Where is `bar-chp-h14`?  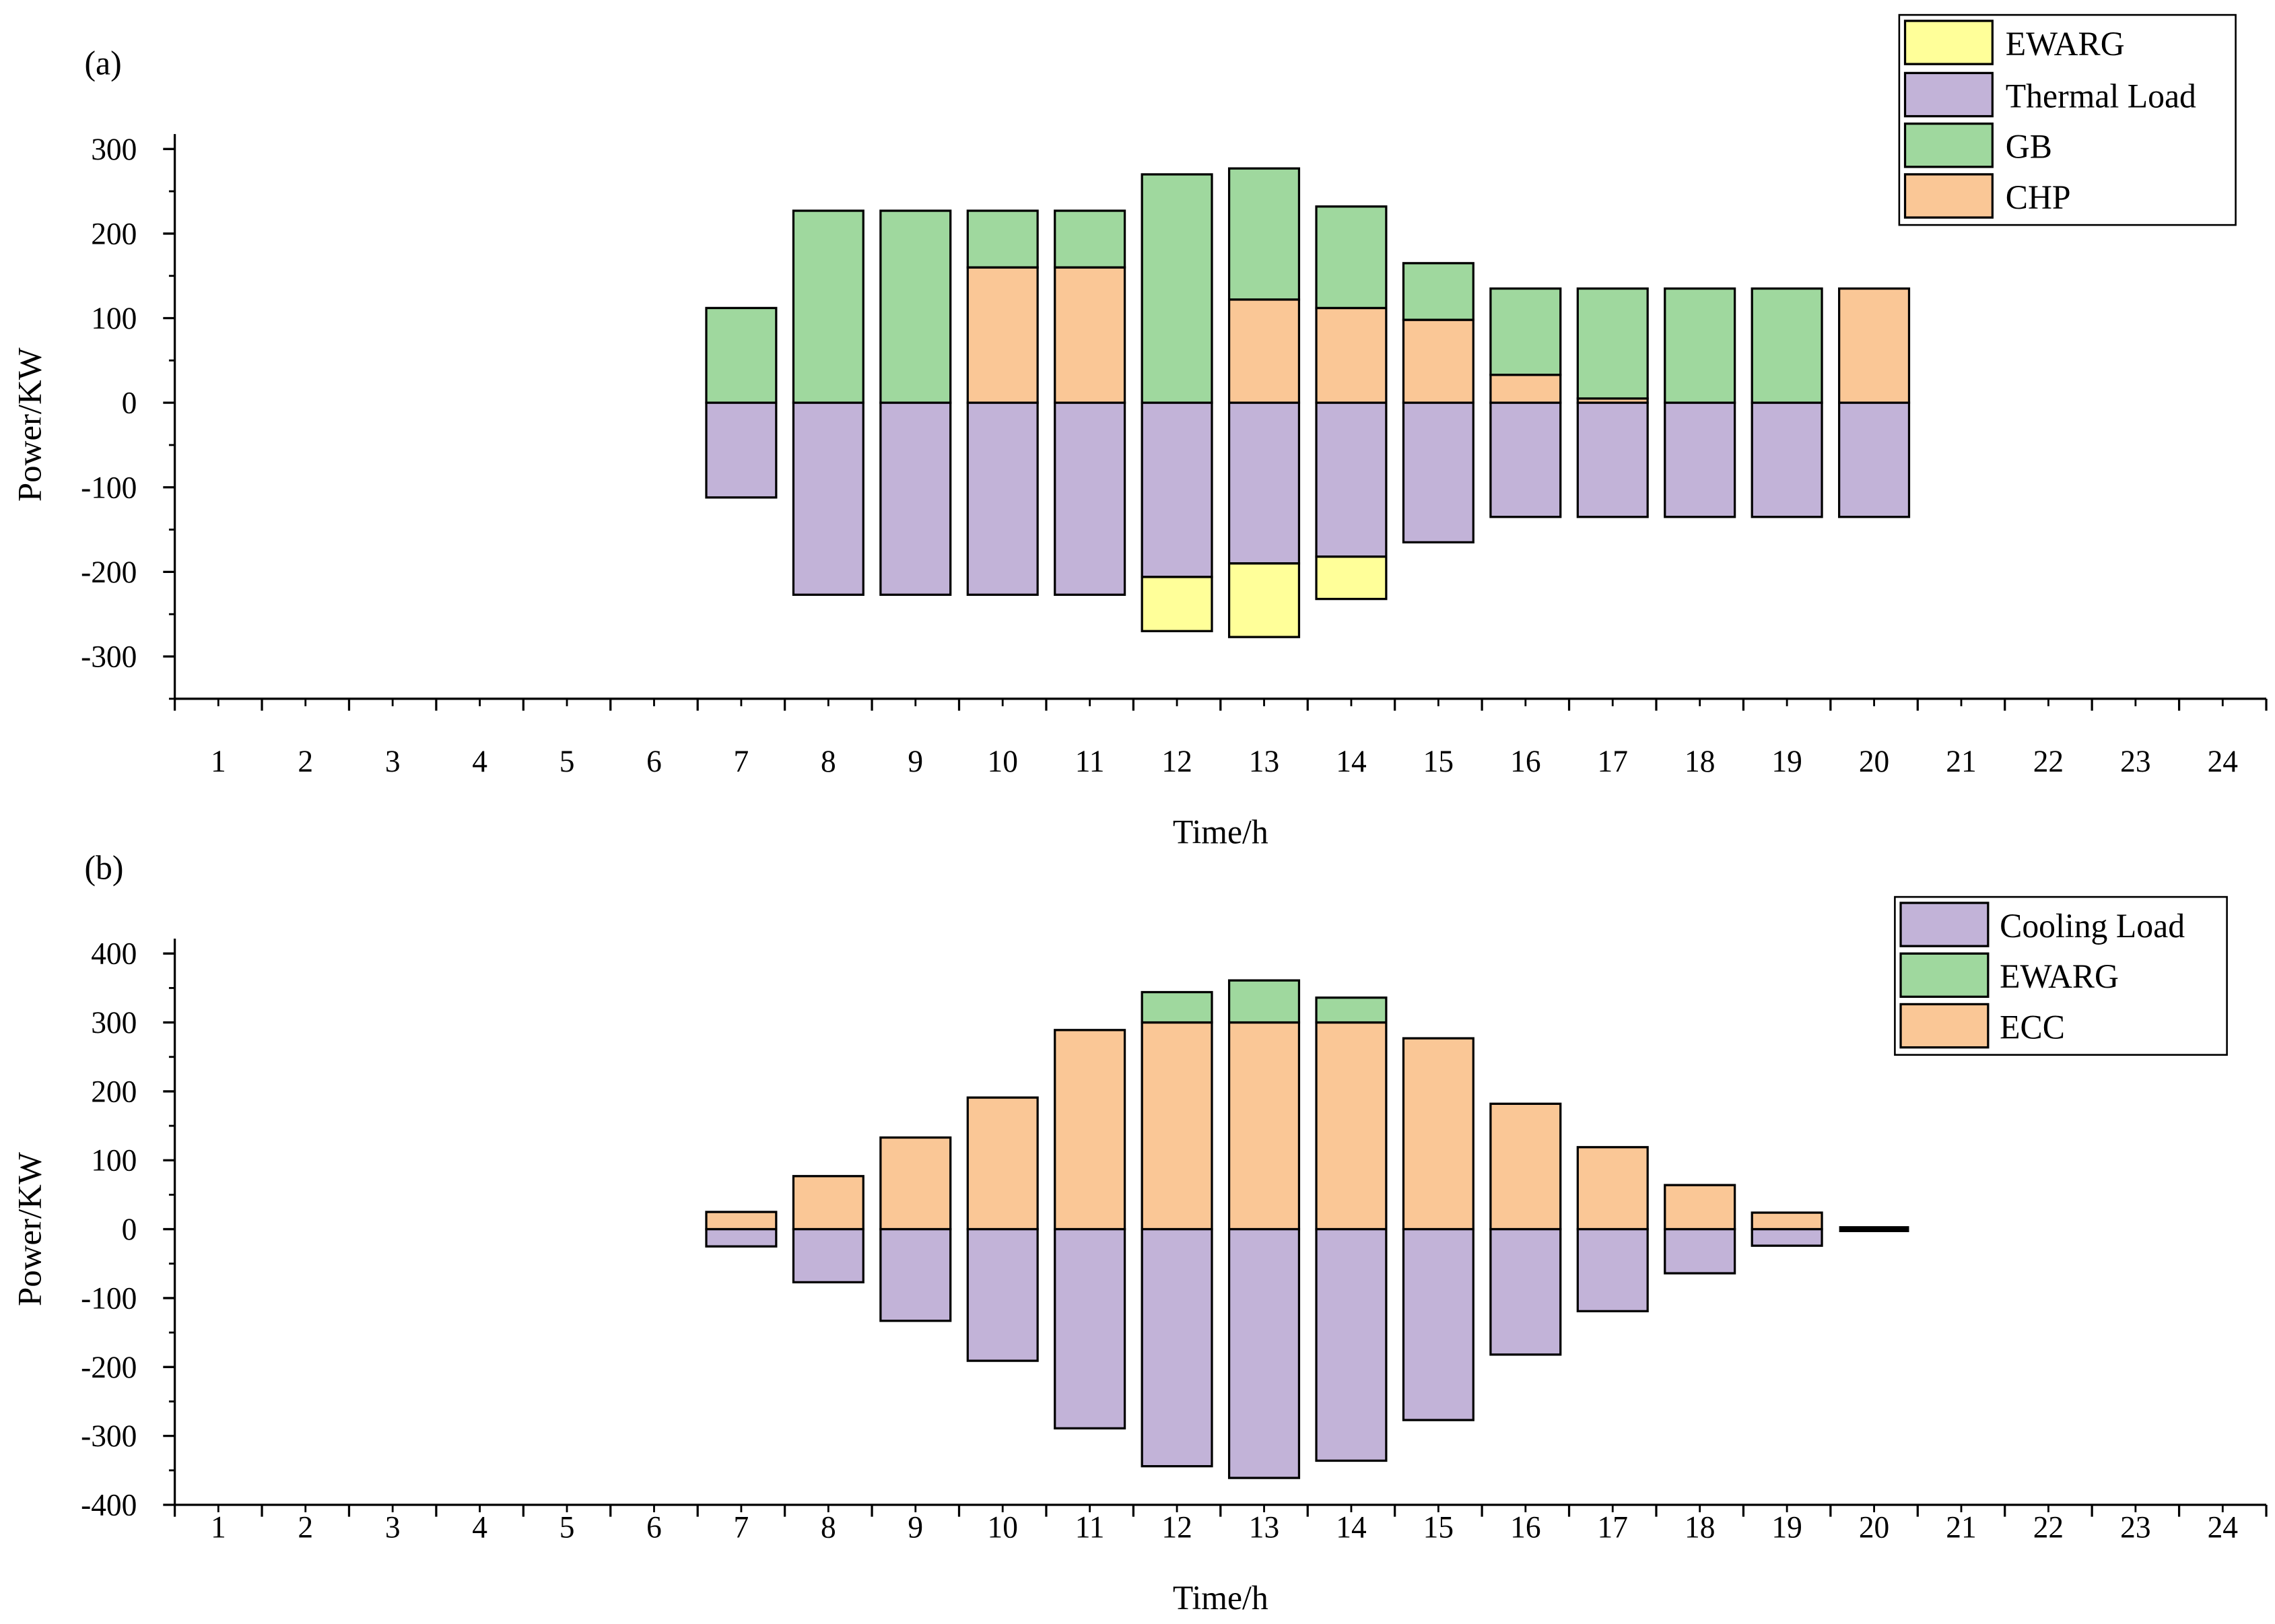 bar-chp-h14 is located at coordinates (1351, 355).